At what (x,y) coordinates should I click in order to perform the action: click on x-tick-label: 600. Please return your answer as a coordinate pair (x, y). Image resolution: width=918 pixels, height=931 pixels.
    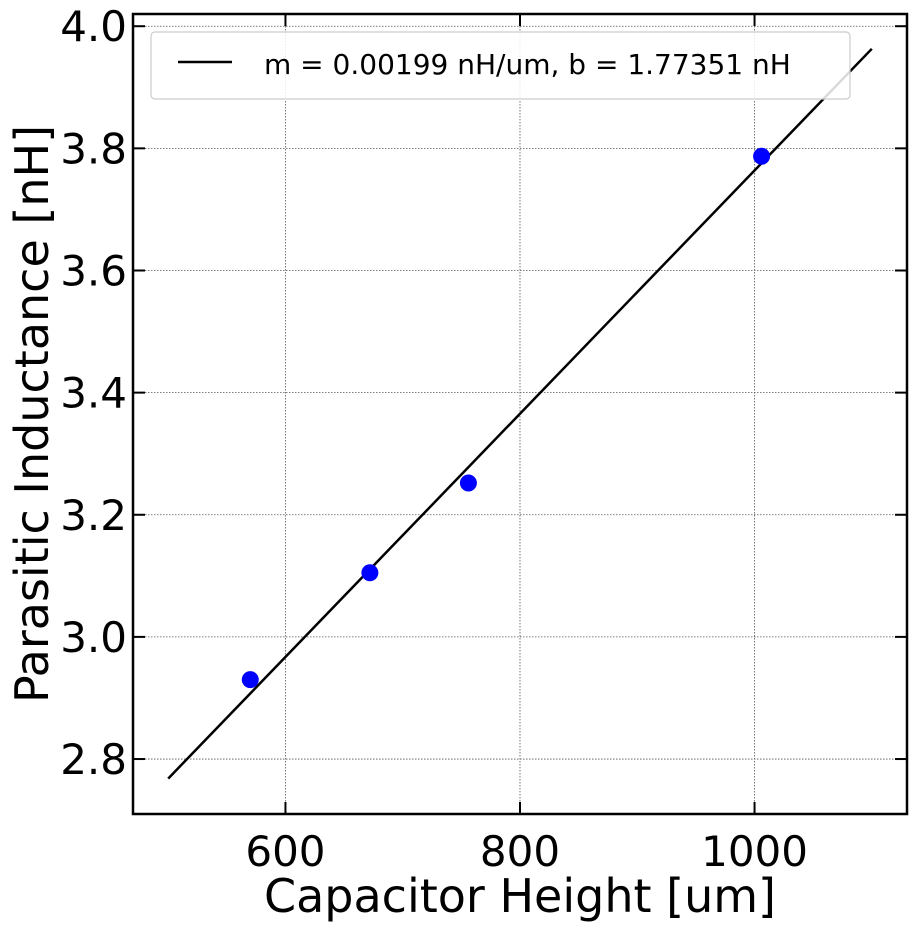
    Looking at the image, I should click on (285, 851).